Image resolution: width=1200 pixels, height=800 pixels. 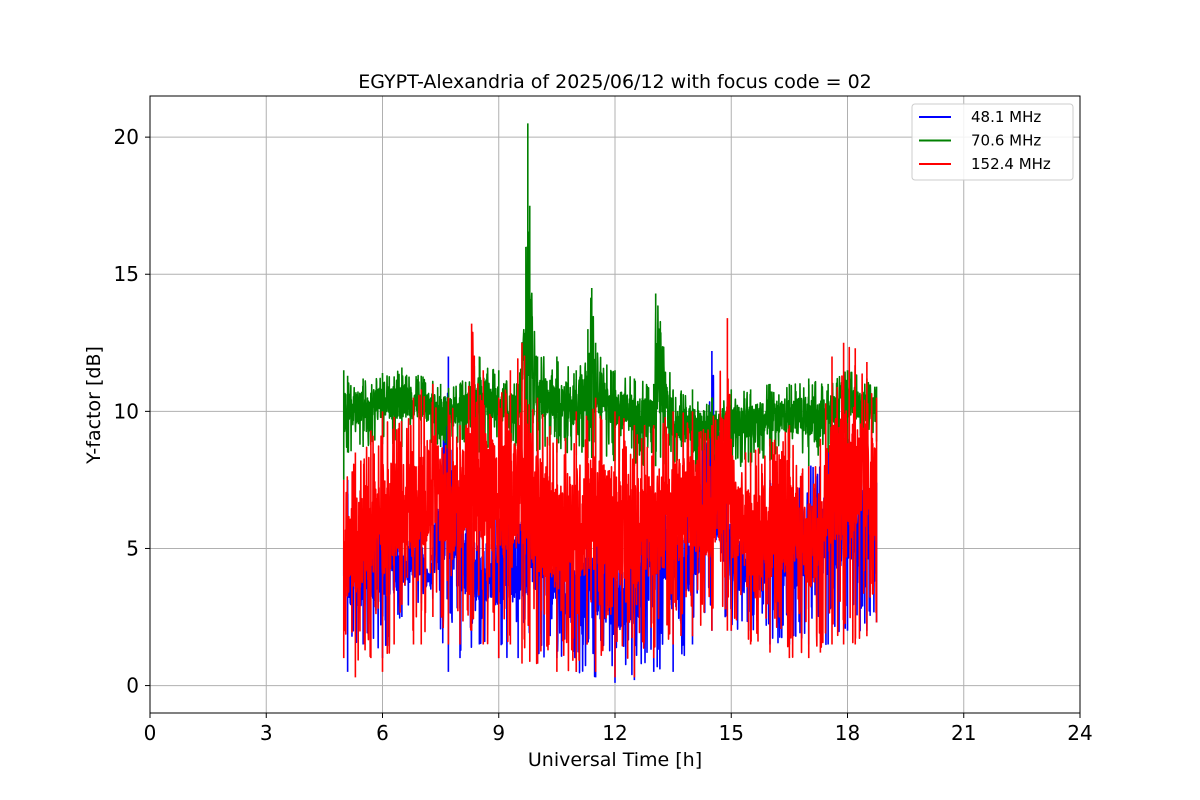 I want to click on y-axis-label: Y-factor [dB], so click(x=94, y=405).